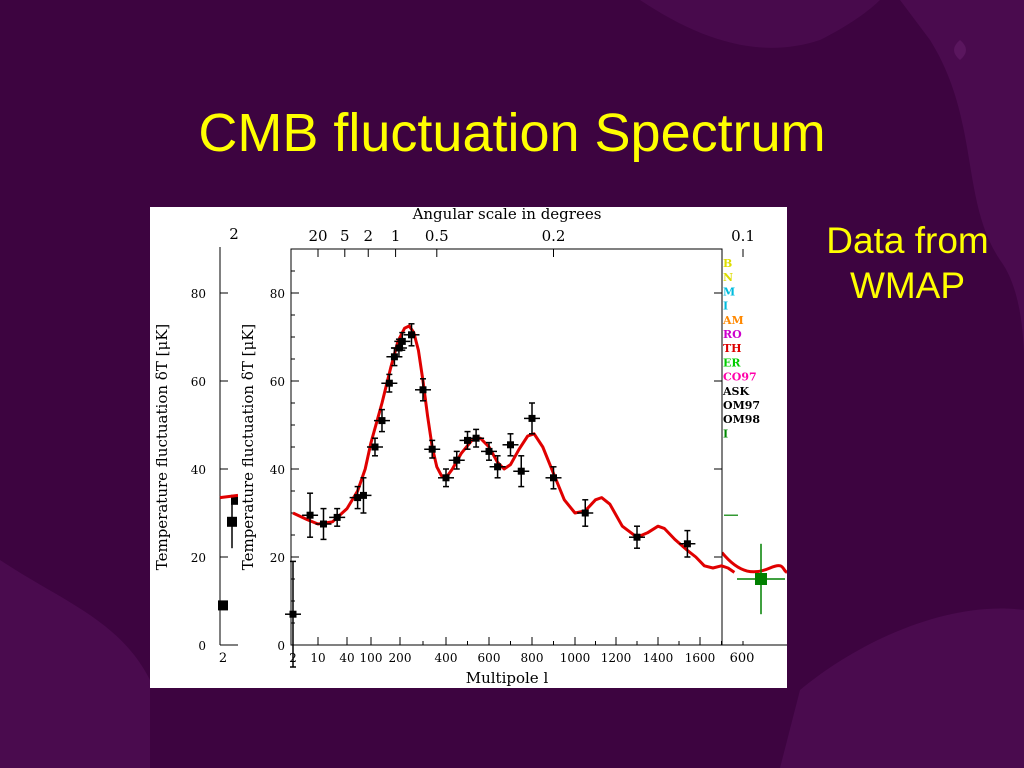 Image resolution: width=1024 pixels, height=768 pixels. Describe the element at coordinates (371, 658) in the screenshot. I see `x-tick-label: 100` at that location.